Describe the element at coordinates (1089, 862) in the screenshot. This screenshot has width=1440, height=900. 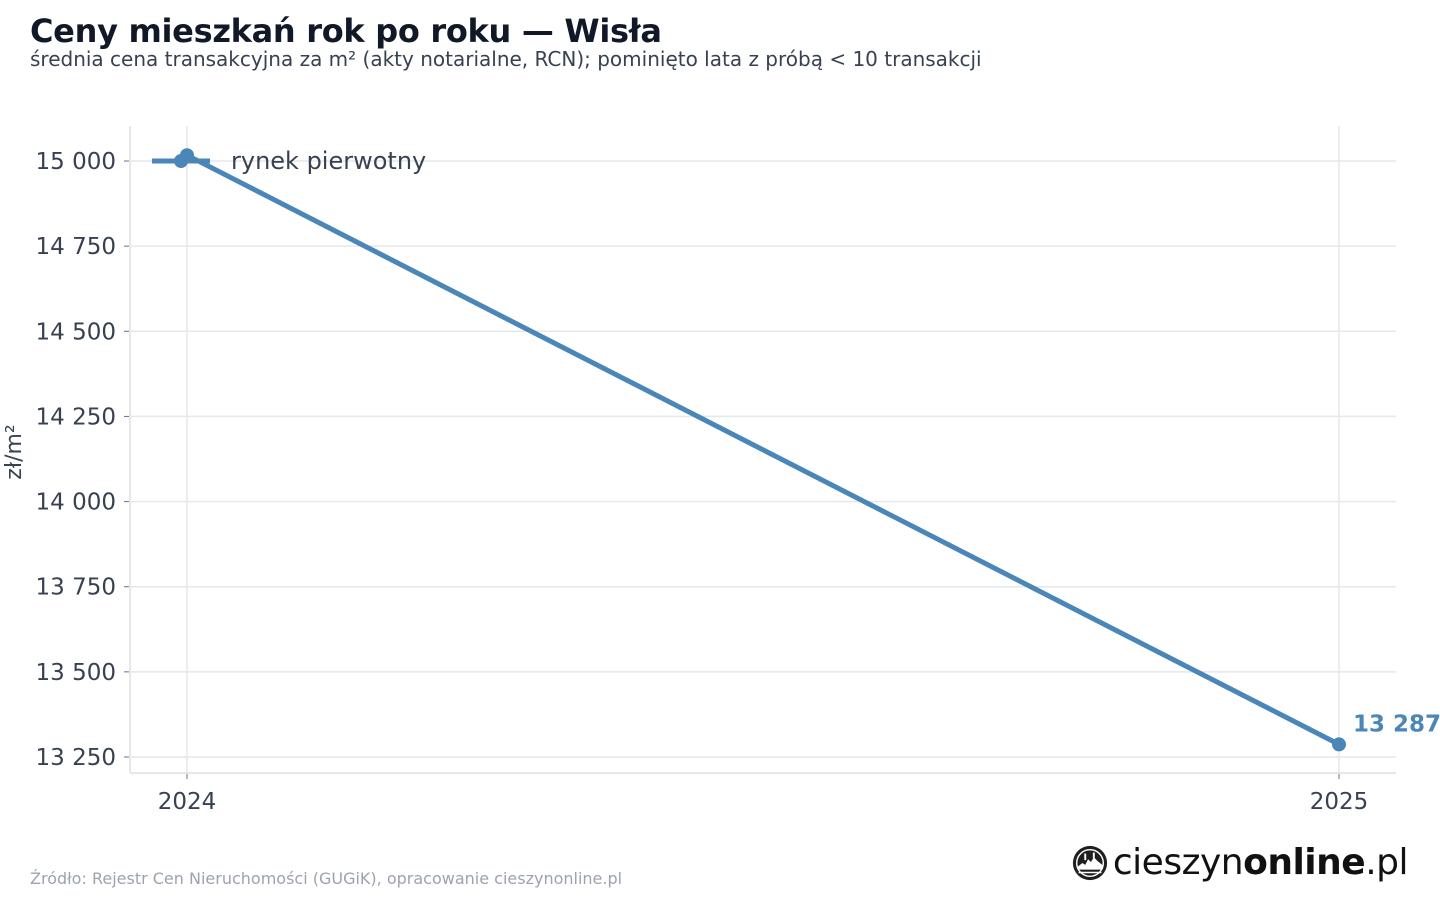
I see `brand-logo-icon` at that location.